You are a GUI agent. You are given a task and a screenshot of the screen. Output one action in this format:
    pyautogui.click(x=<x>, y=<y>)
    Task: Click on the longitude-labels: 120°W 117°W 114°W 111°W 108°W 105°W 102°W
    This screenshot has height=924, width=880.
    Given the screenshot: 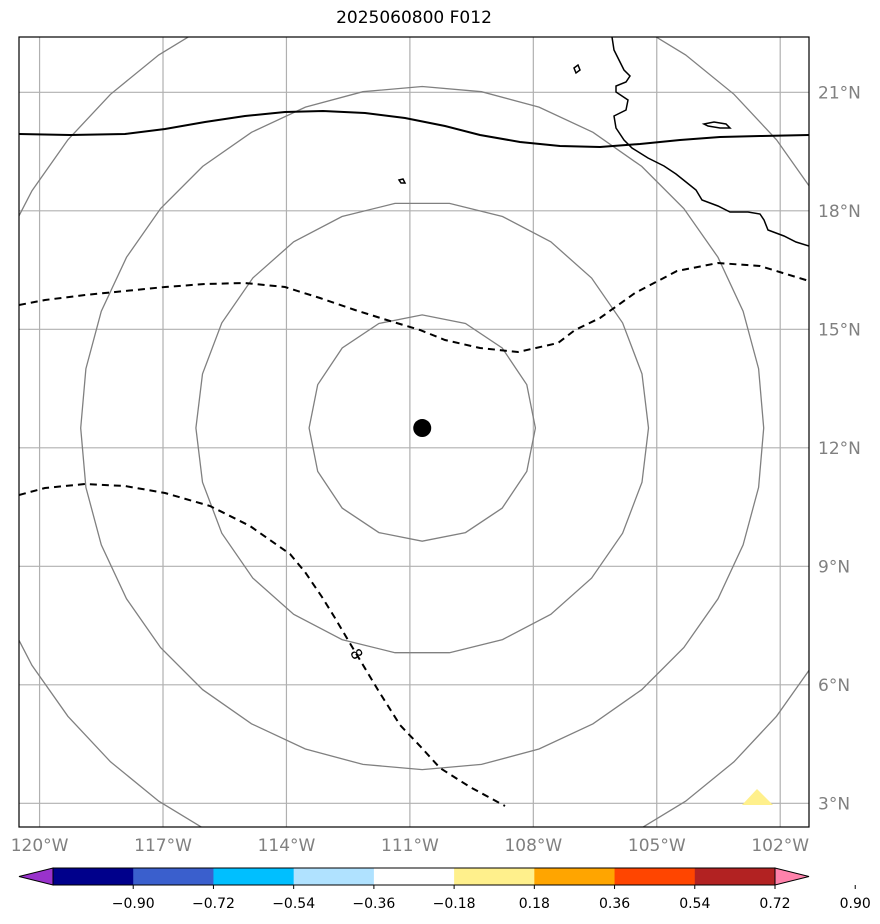 What is the action you would take?
    pyautogui.click(x=410, y=846)
    